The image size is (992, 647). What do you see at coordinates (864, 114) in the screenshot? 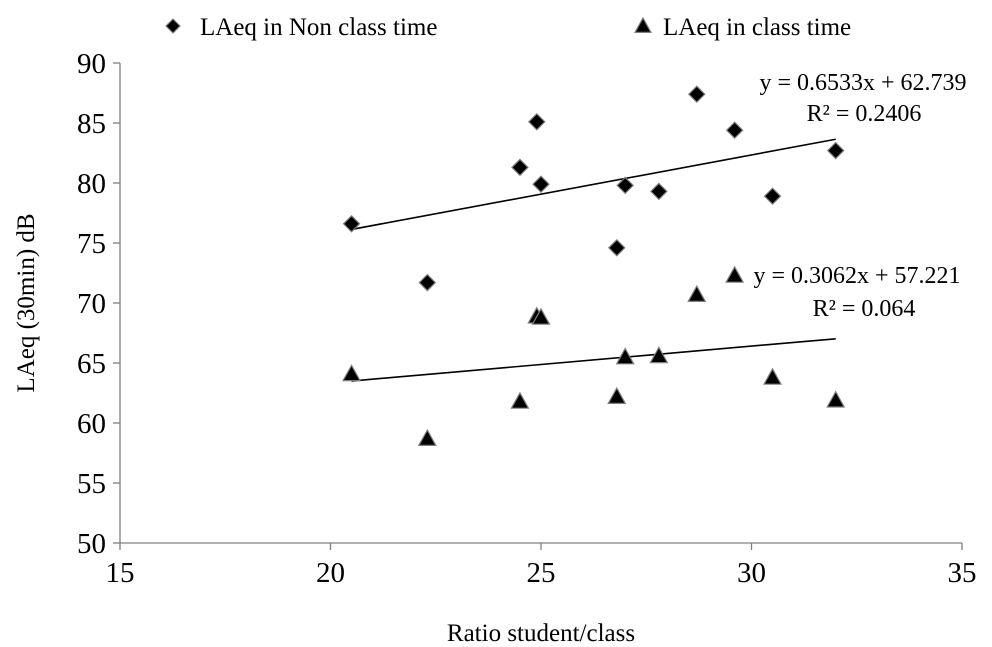
I see `trendline-r-squared: R² = 0.2406` at bounding box center [864, 114].